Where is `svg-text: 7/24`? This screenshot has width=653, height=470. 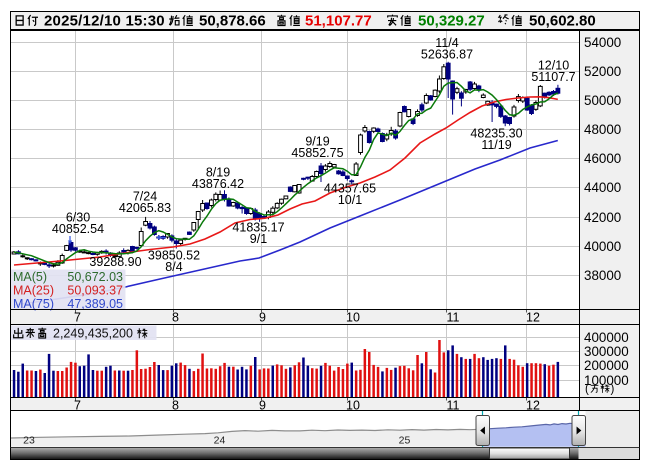
svg-text: 7/24 is located at coordinates (145, 196).